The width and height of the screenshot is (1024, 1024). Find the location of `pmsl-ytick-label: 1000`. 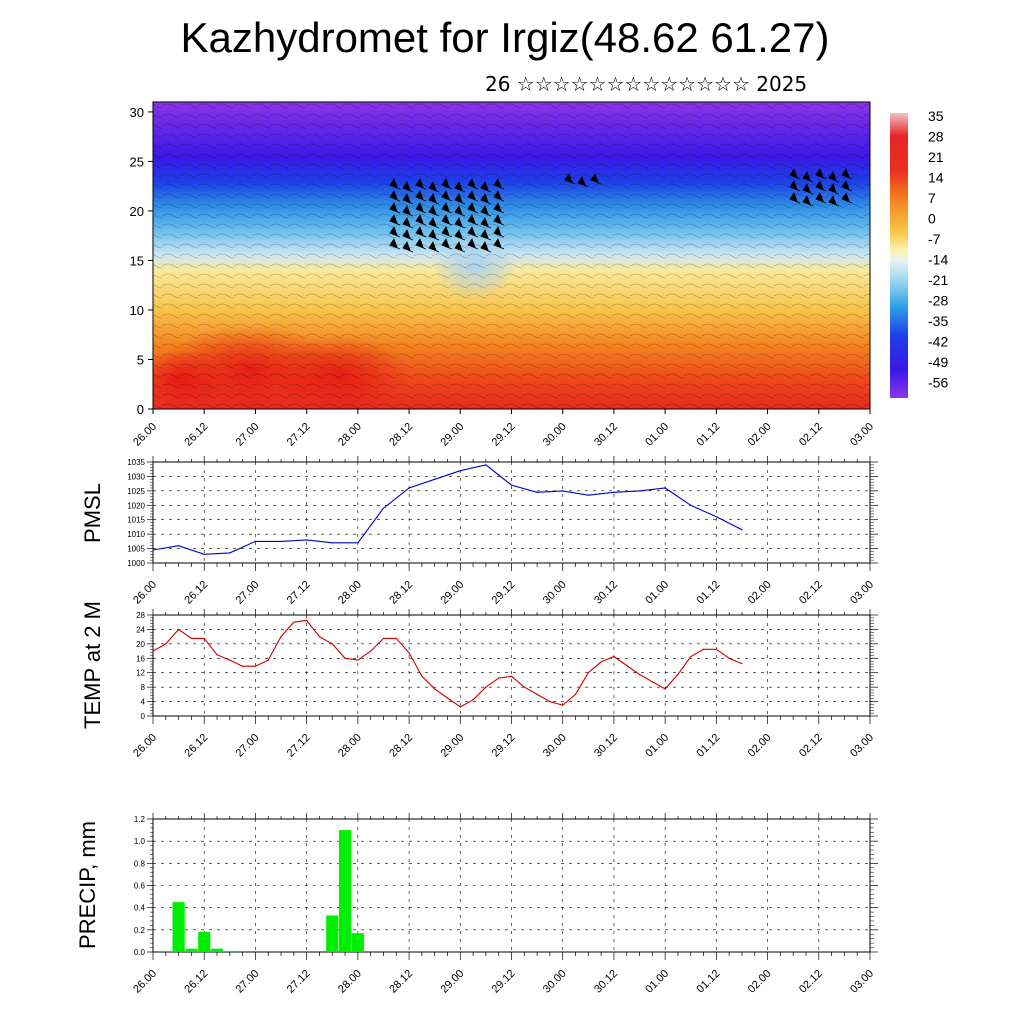

pmsl-ytick-label: 1000 is located at coordinates (136, 563).